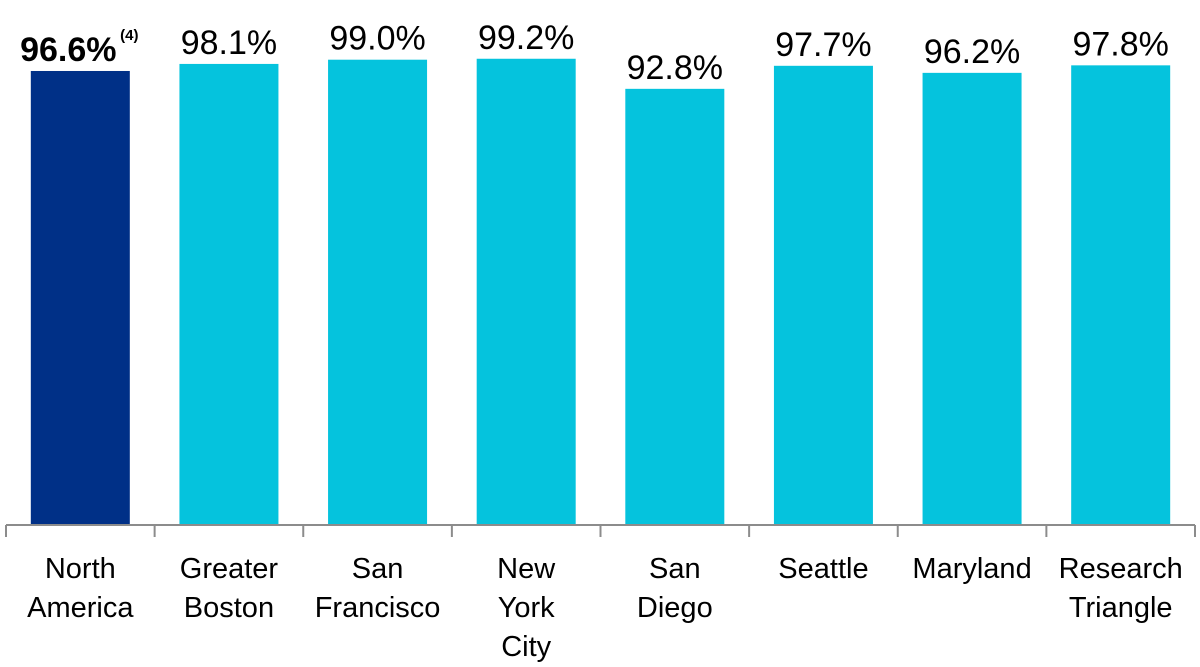  What do you see at coordinates (377, 39) in the screenshot?
I see `value-label-san-francisco: 99.0%` at bounding box center [377, 39].